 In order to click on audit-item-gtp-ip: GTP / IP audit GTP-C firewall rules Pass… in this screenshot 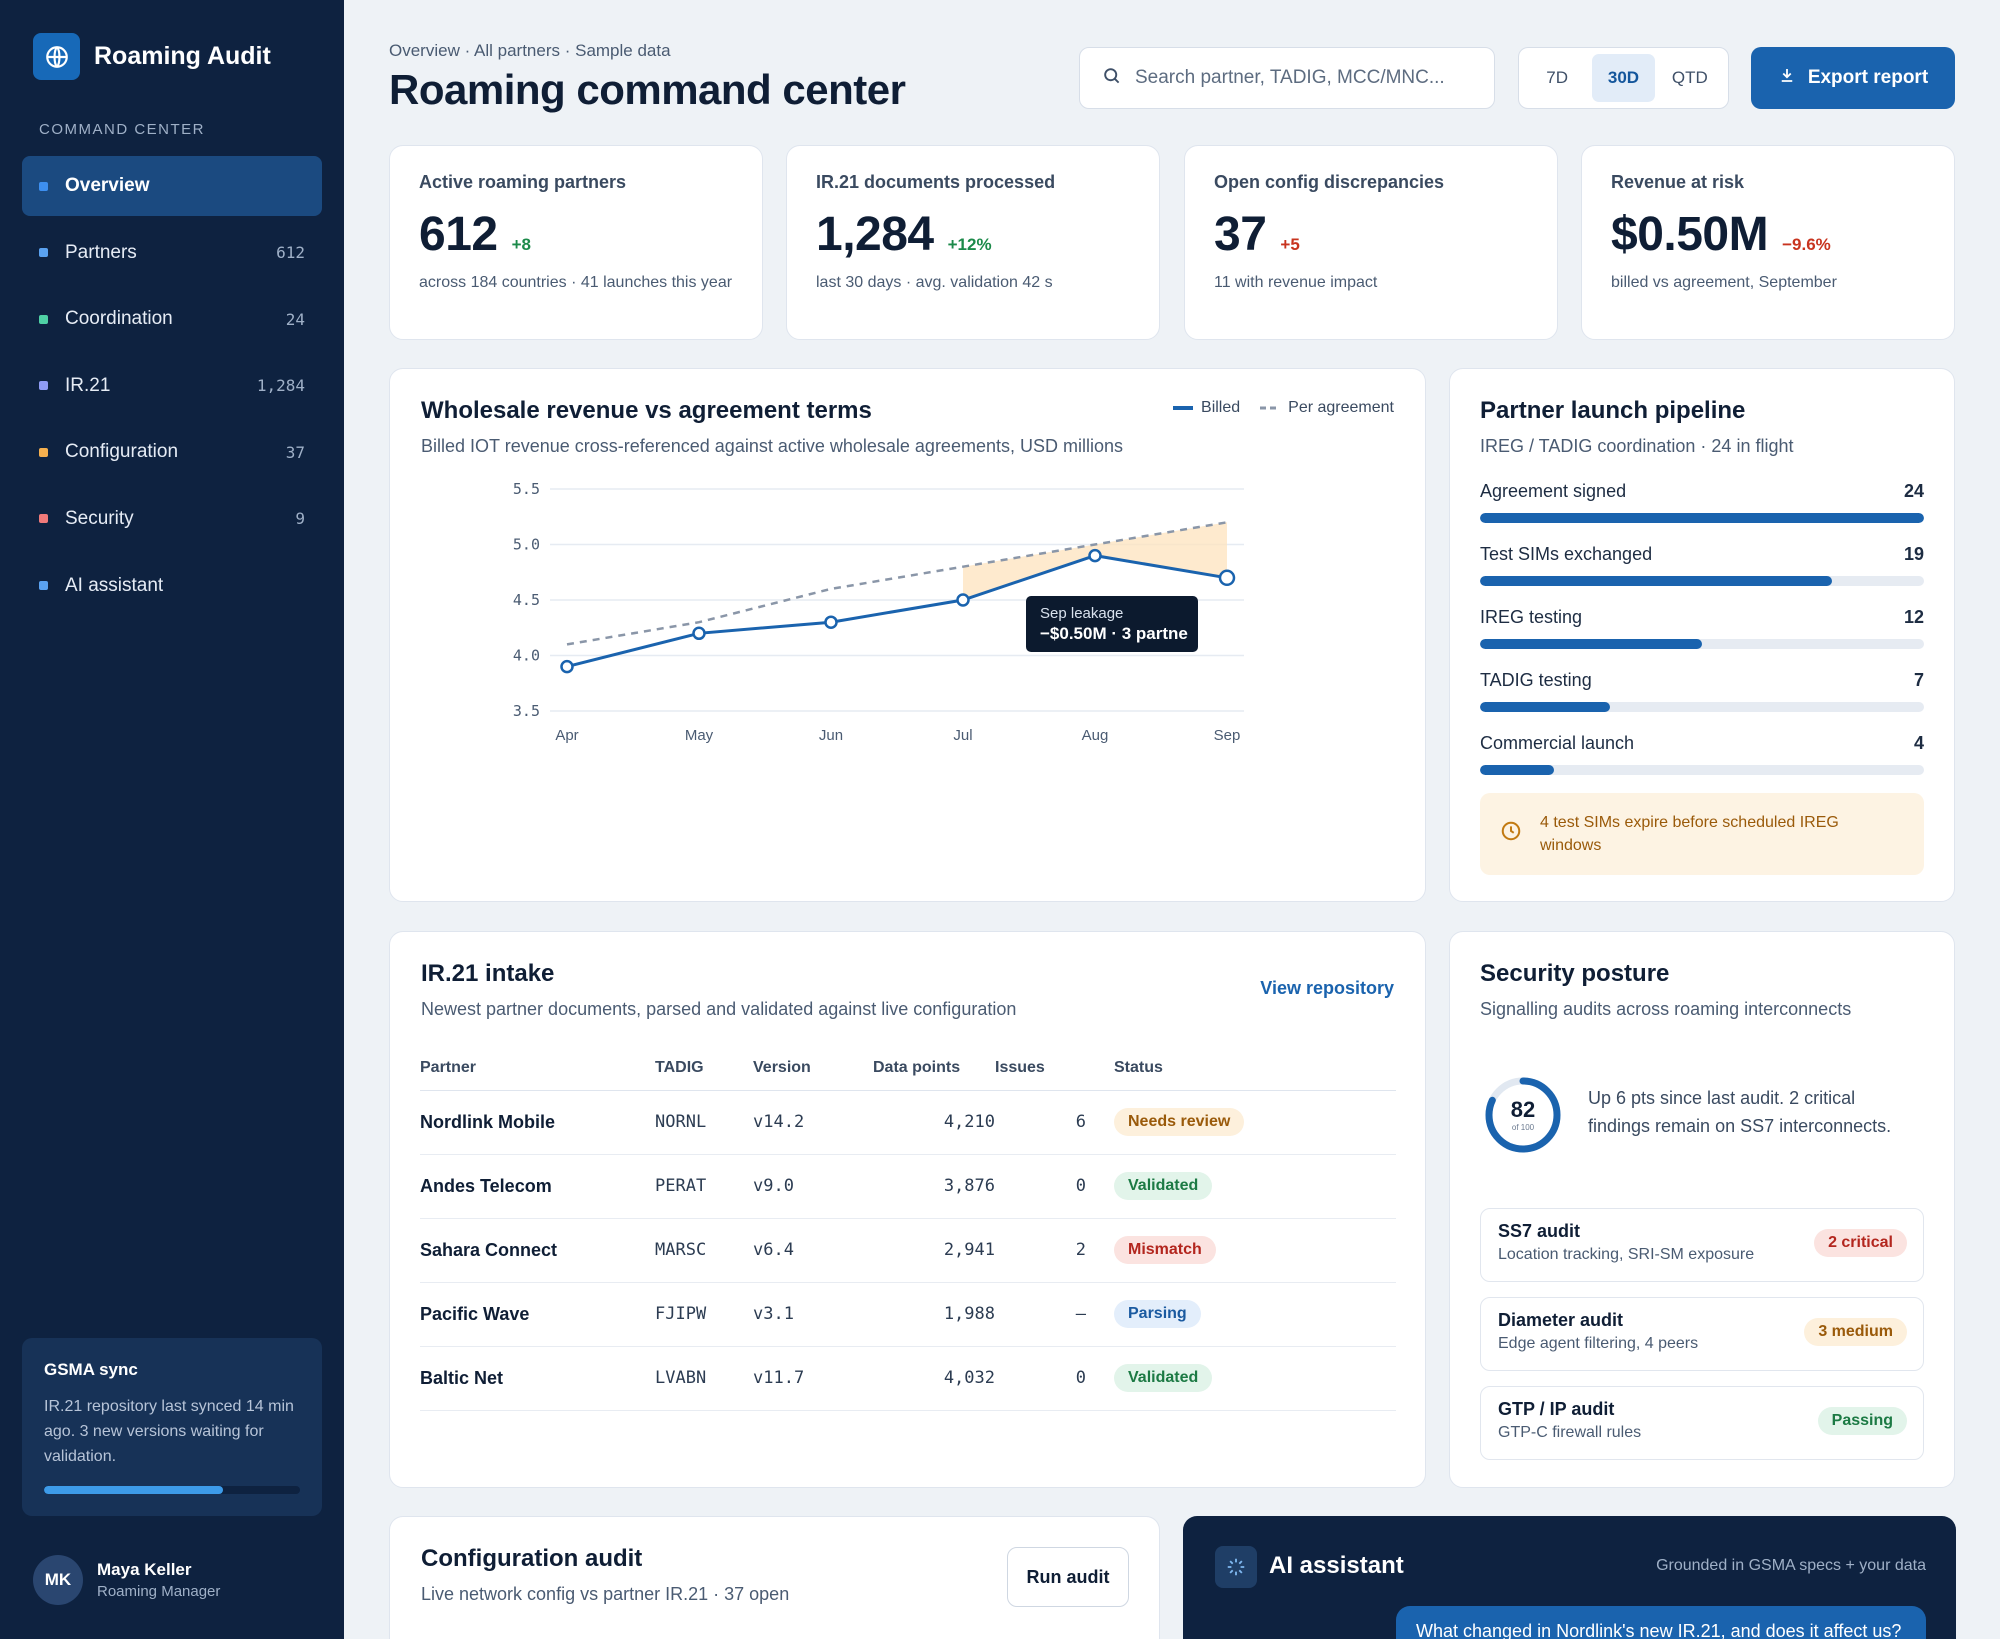, I will do `click(1702, 1423)`.